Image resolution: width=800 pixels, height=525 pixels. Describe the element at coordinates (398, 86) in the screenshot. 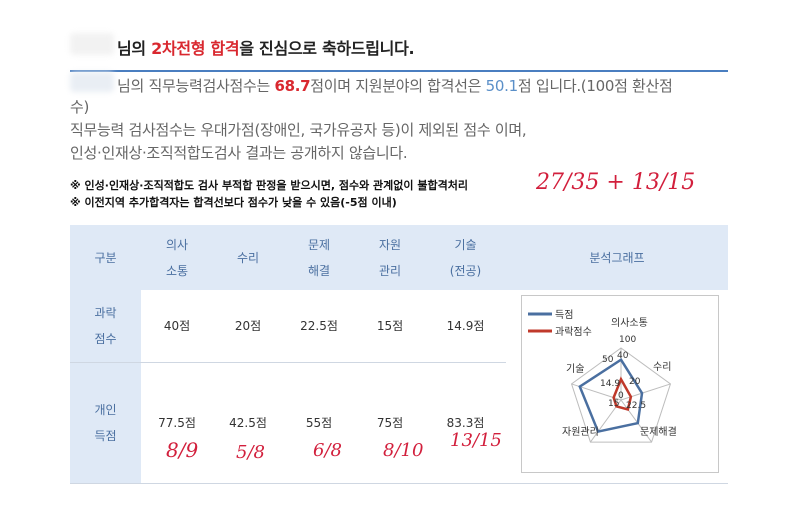

I see `summary-text: 점이며 지원분야의 합격선은` at that location.